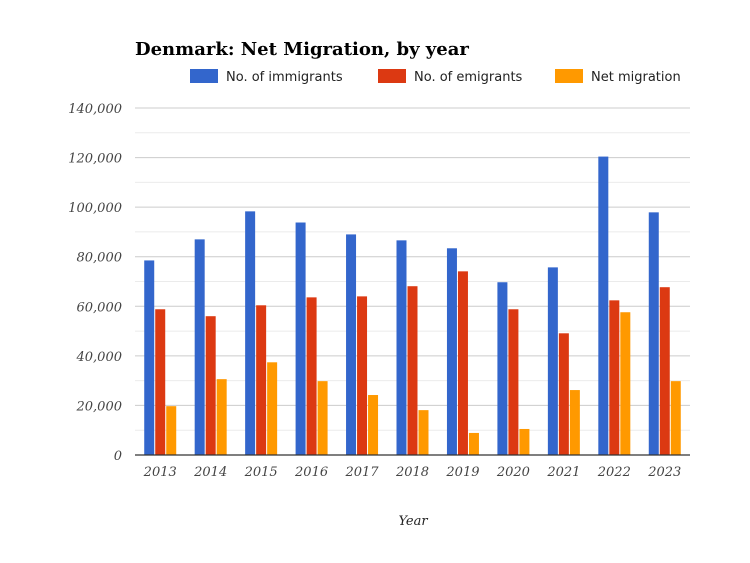  Describe the element at coordinates (160, 472) in the screenshot. I see `x-tick-label: 2013` at that location.